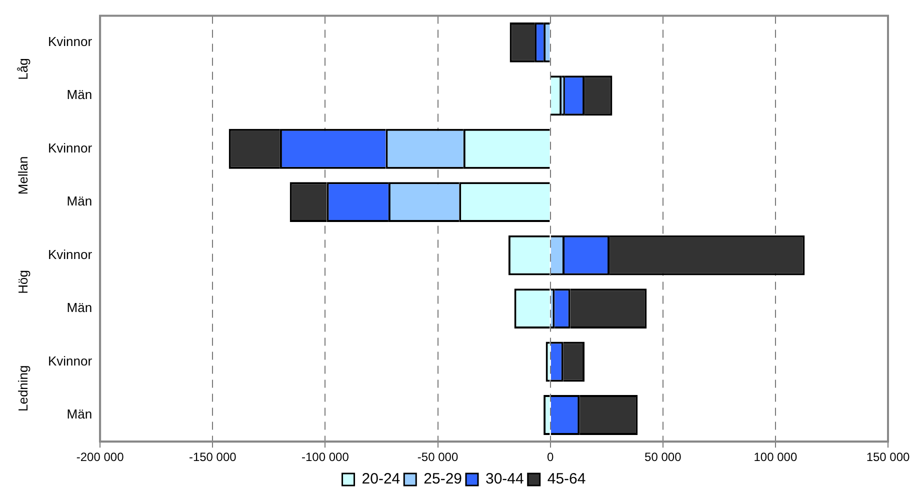 This screenshot has height=501, width=918. Describe the element at coordinates (23, 282) in the screenshot. I see `text: Hög` at that location.